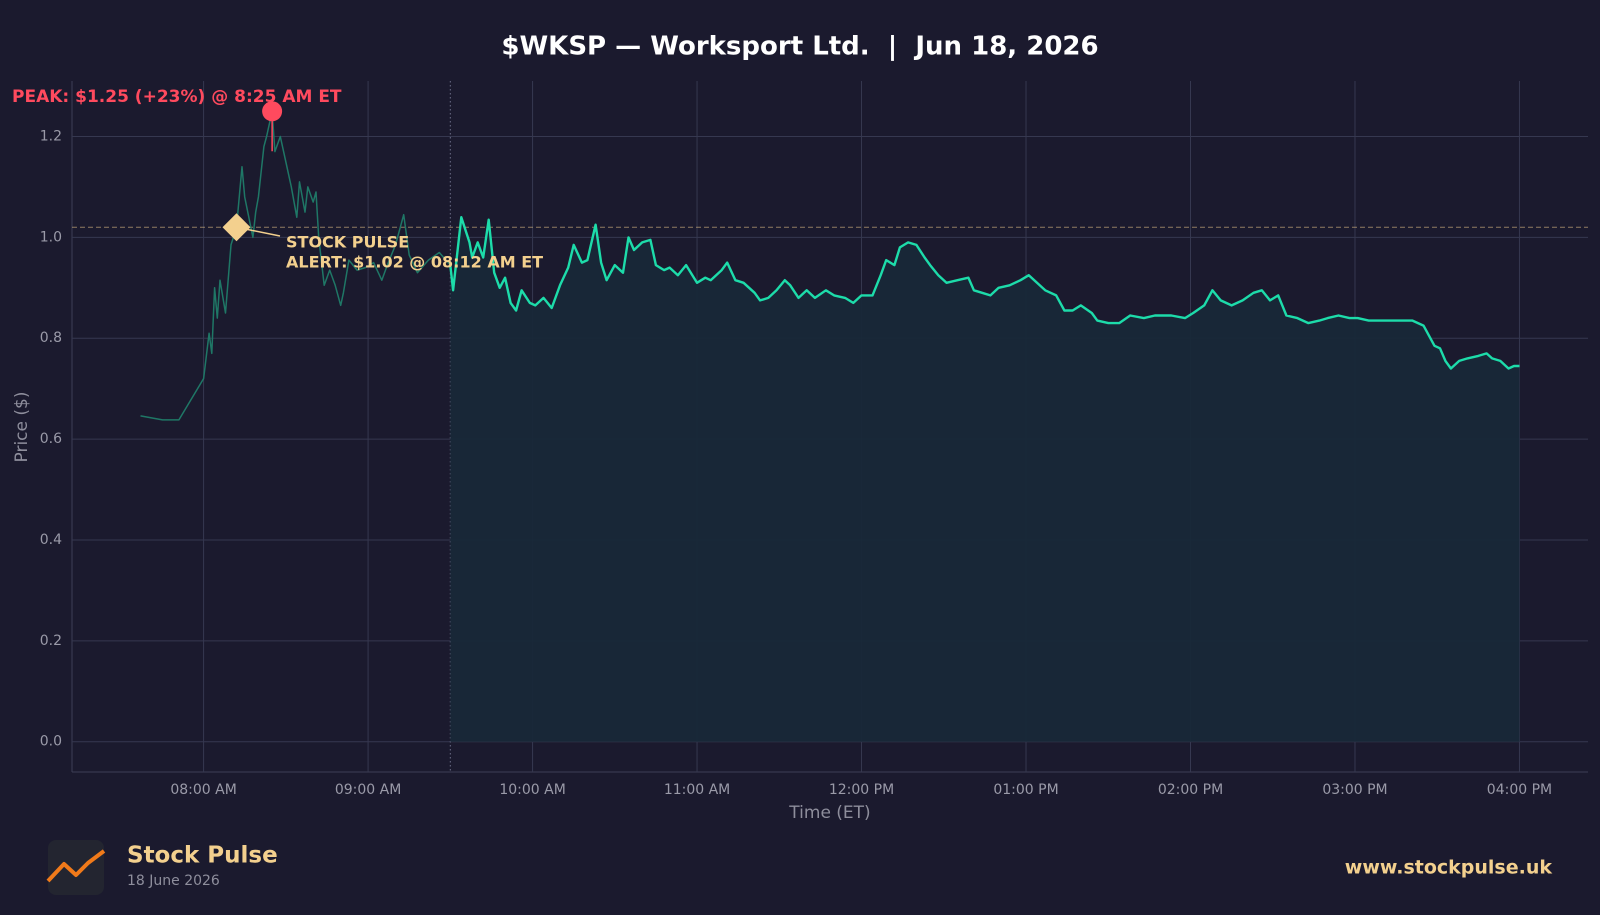 This screenshot has height=915, width=1600. I want to click on alert-label: ALERT: $1.02 @ 08:12 AM ET, so click(414, 262).